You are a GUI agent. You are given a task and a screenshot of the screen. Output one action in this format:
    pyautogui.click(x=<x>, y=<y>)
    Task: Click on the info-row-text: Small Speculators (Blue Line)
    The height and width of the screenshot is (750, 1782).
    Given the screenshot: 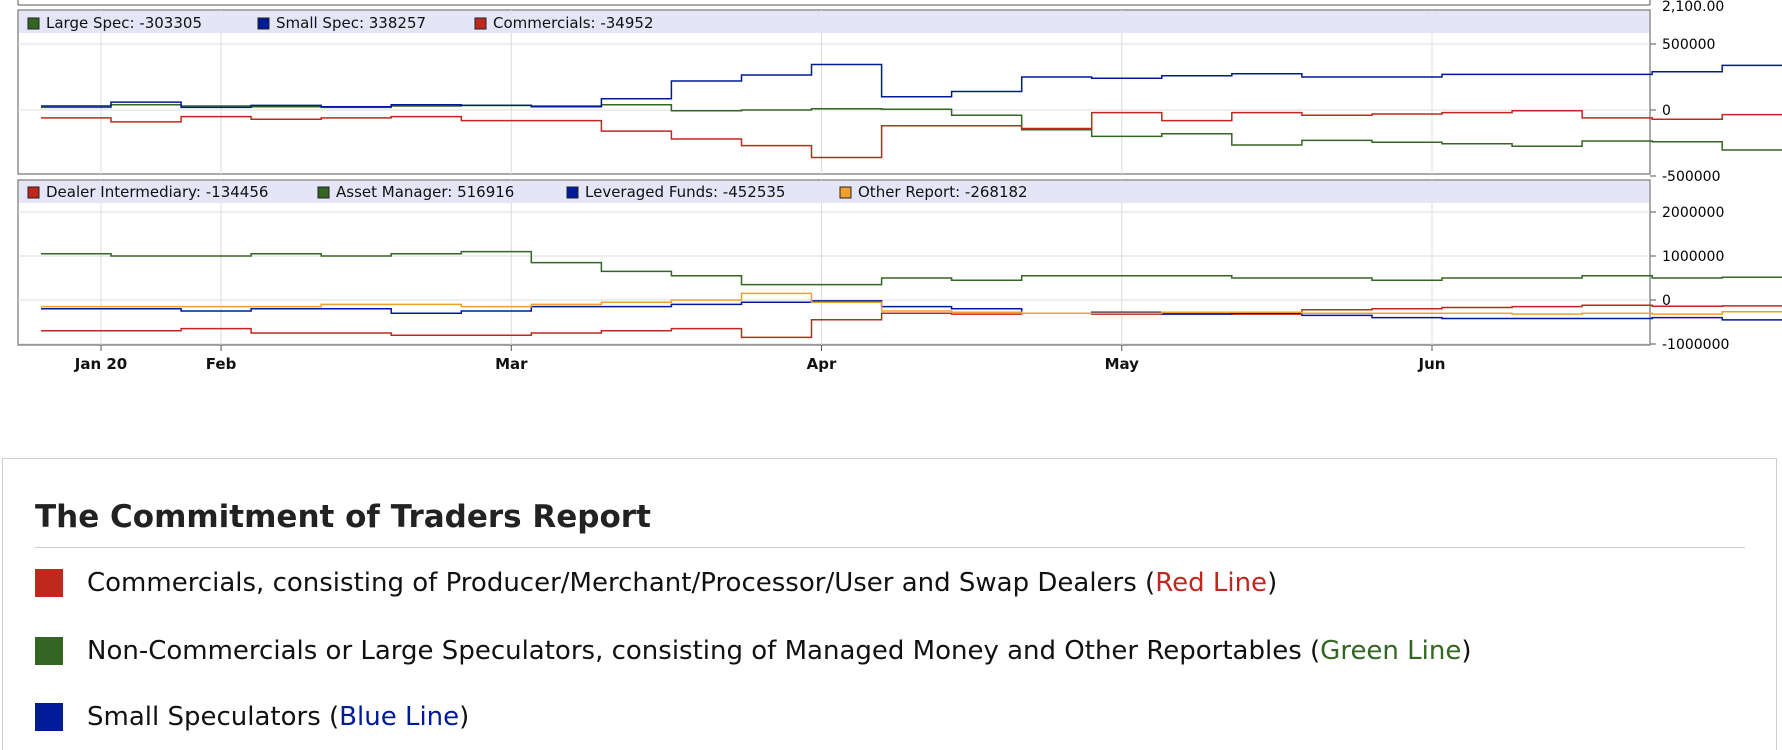 What is the action you would take?
    pyautogui.click(x=278, y=717)
    